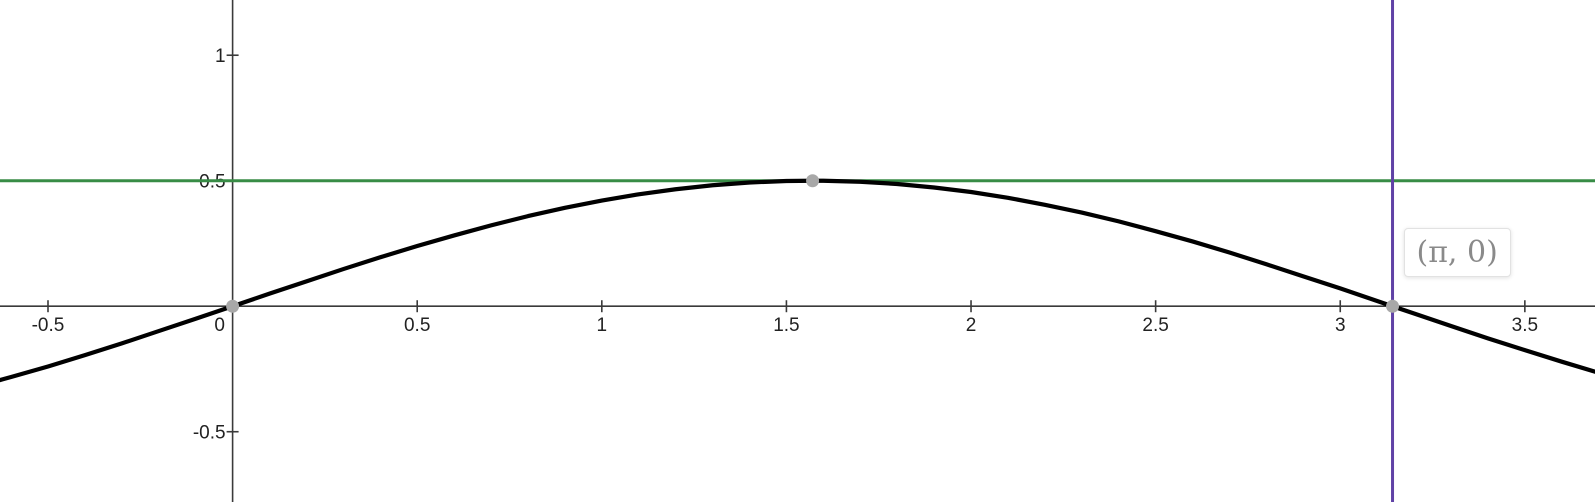 This screenshot has width=1595, height=502. Describe the element at coordinates (971, 325) in the screenshot. I see `x-tick-label: 2` at that location.